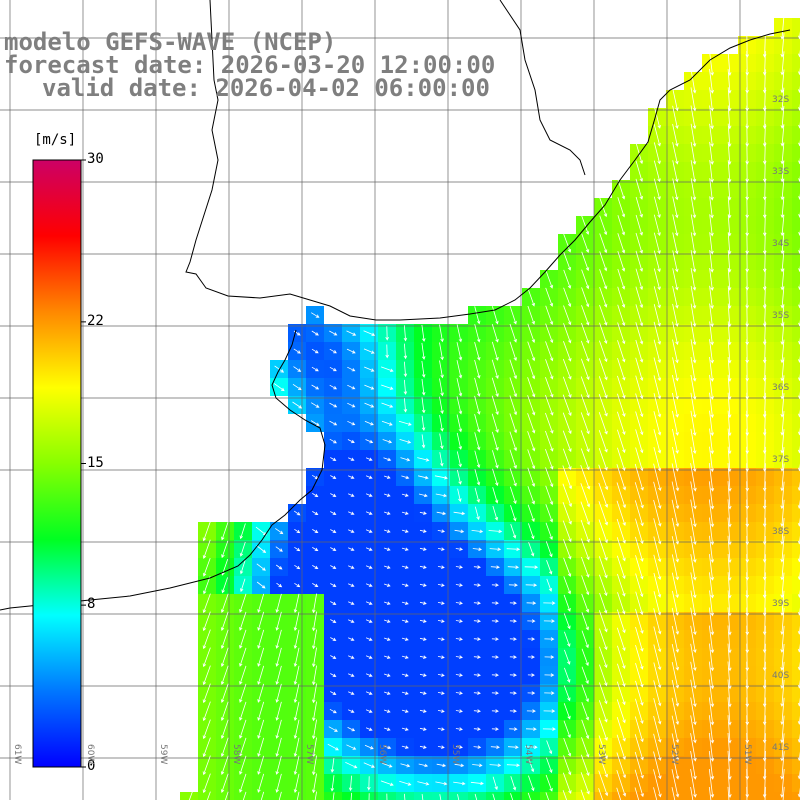 The image size is (800, 800). I want to click on estuary-coast-path, so click(542, 88).